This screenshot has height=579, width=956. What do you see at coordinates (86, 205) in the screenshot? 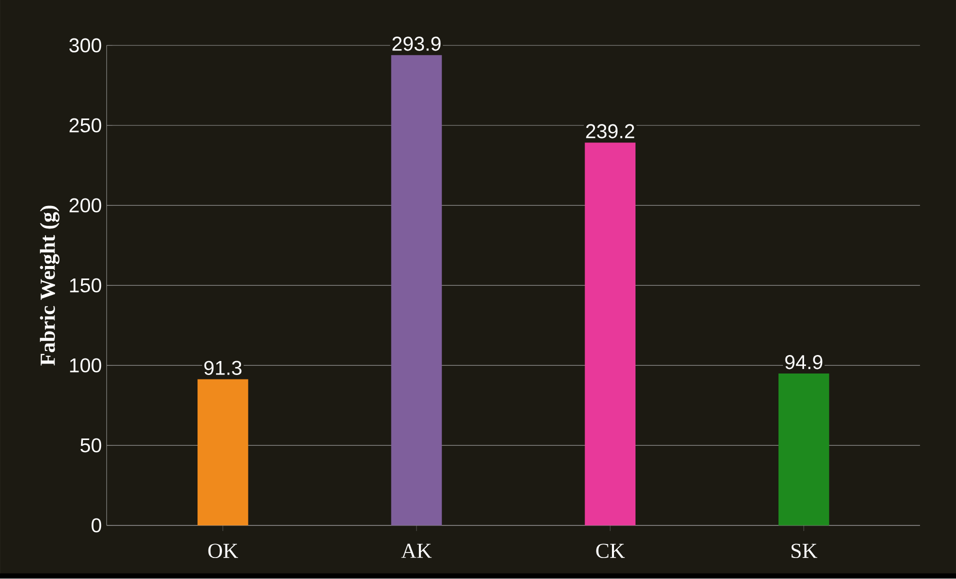
I see `y-tick-label: 200` at bounding box center [86, 205].